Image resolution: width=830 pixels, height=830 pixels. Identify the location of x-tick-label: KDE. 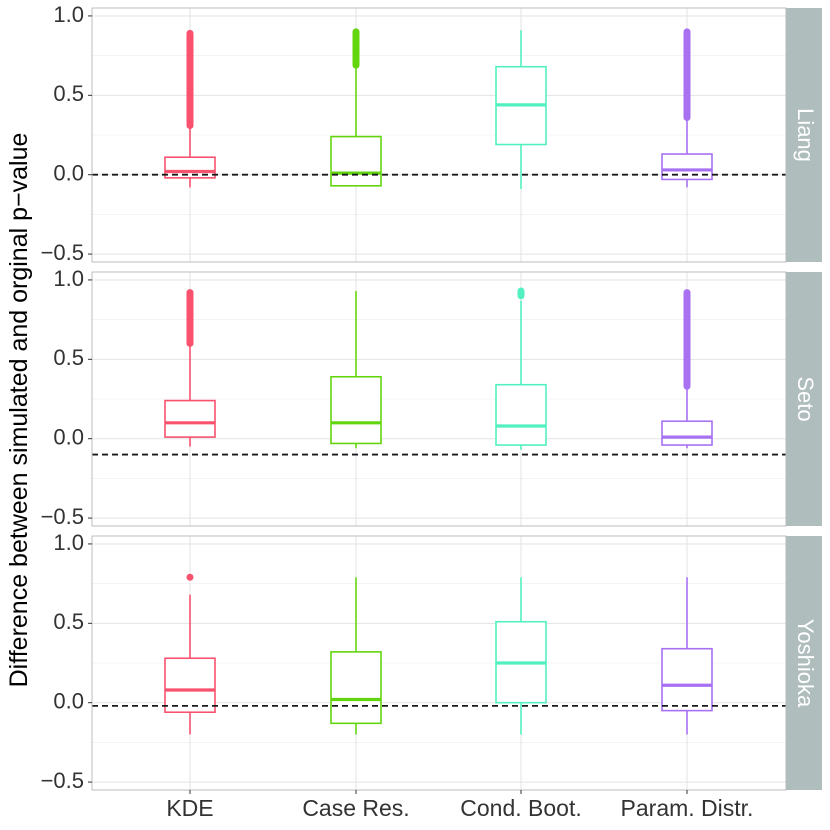
(189, 808).